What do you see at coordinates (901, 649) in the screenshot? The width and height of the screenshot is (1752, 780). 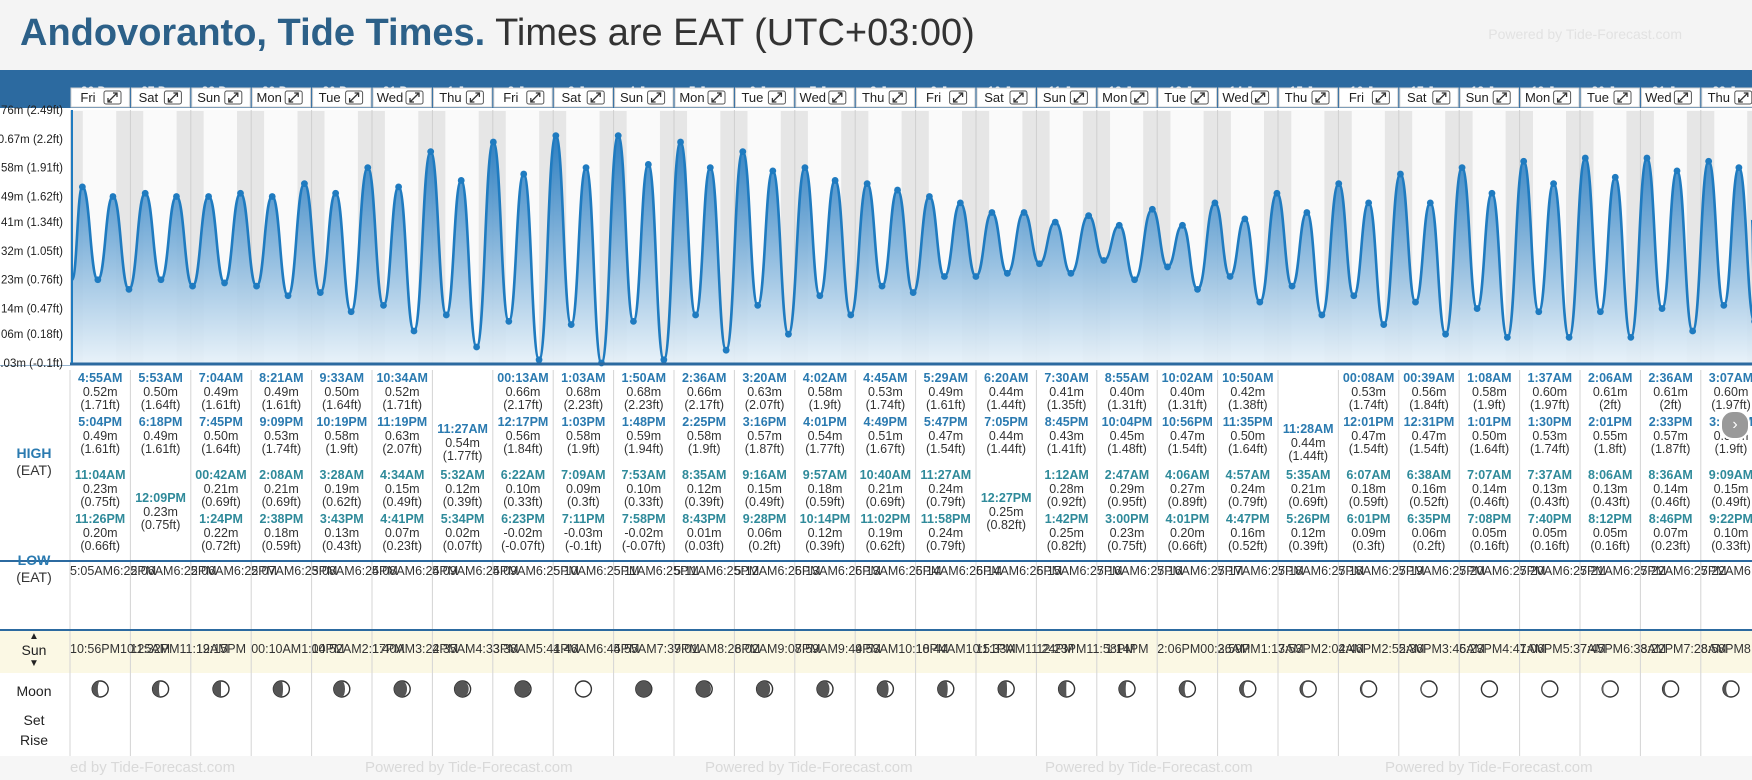 I see `moon-times-cell: 9:53AM10:18PM` at bounding box center [901, 649].